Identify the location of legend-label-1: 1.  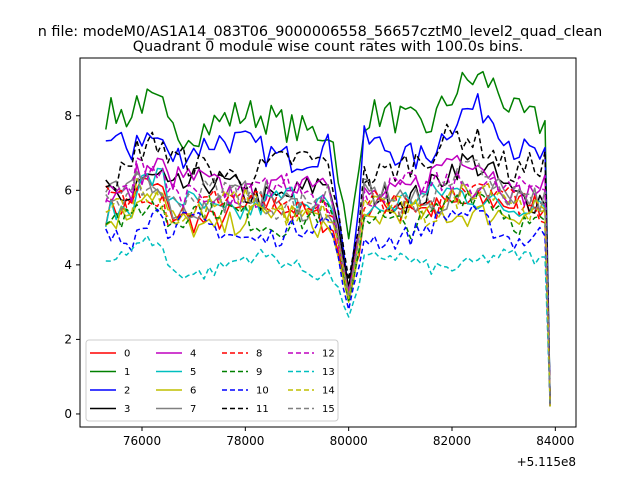
(127, 372).